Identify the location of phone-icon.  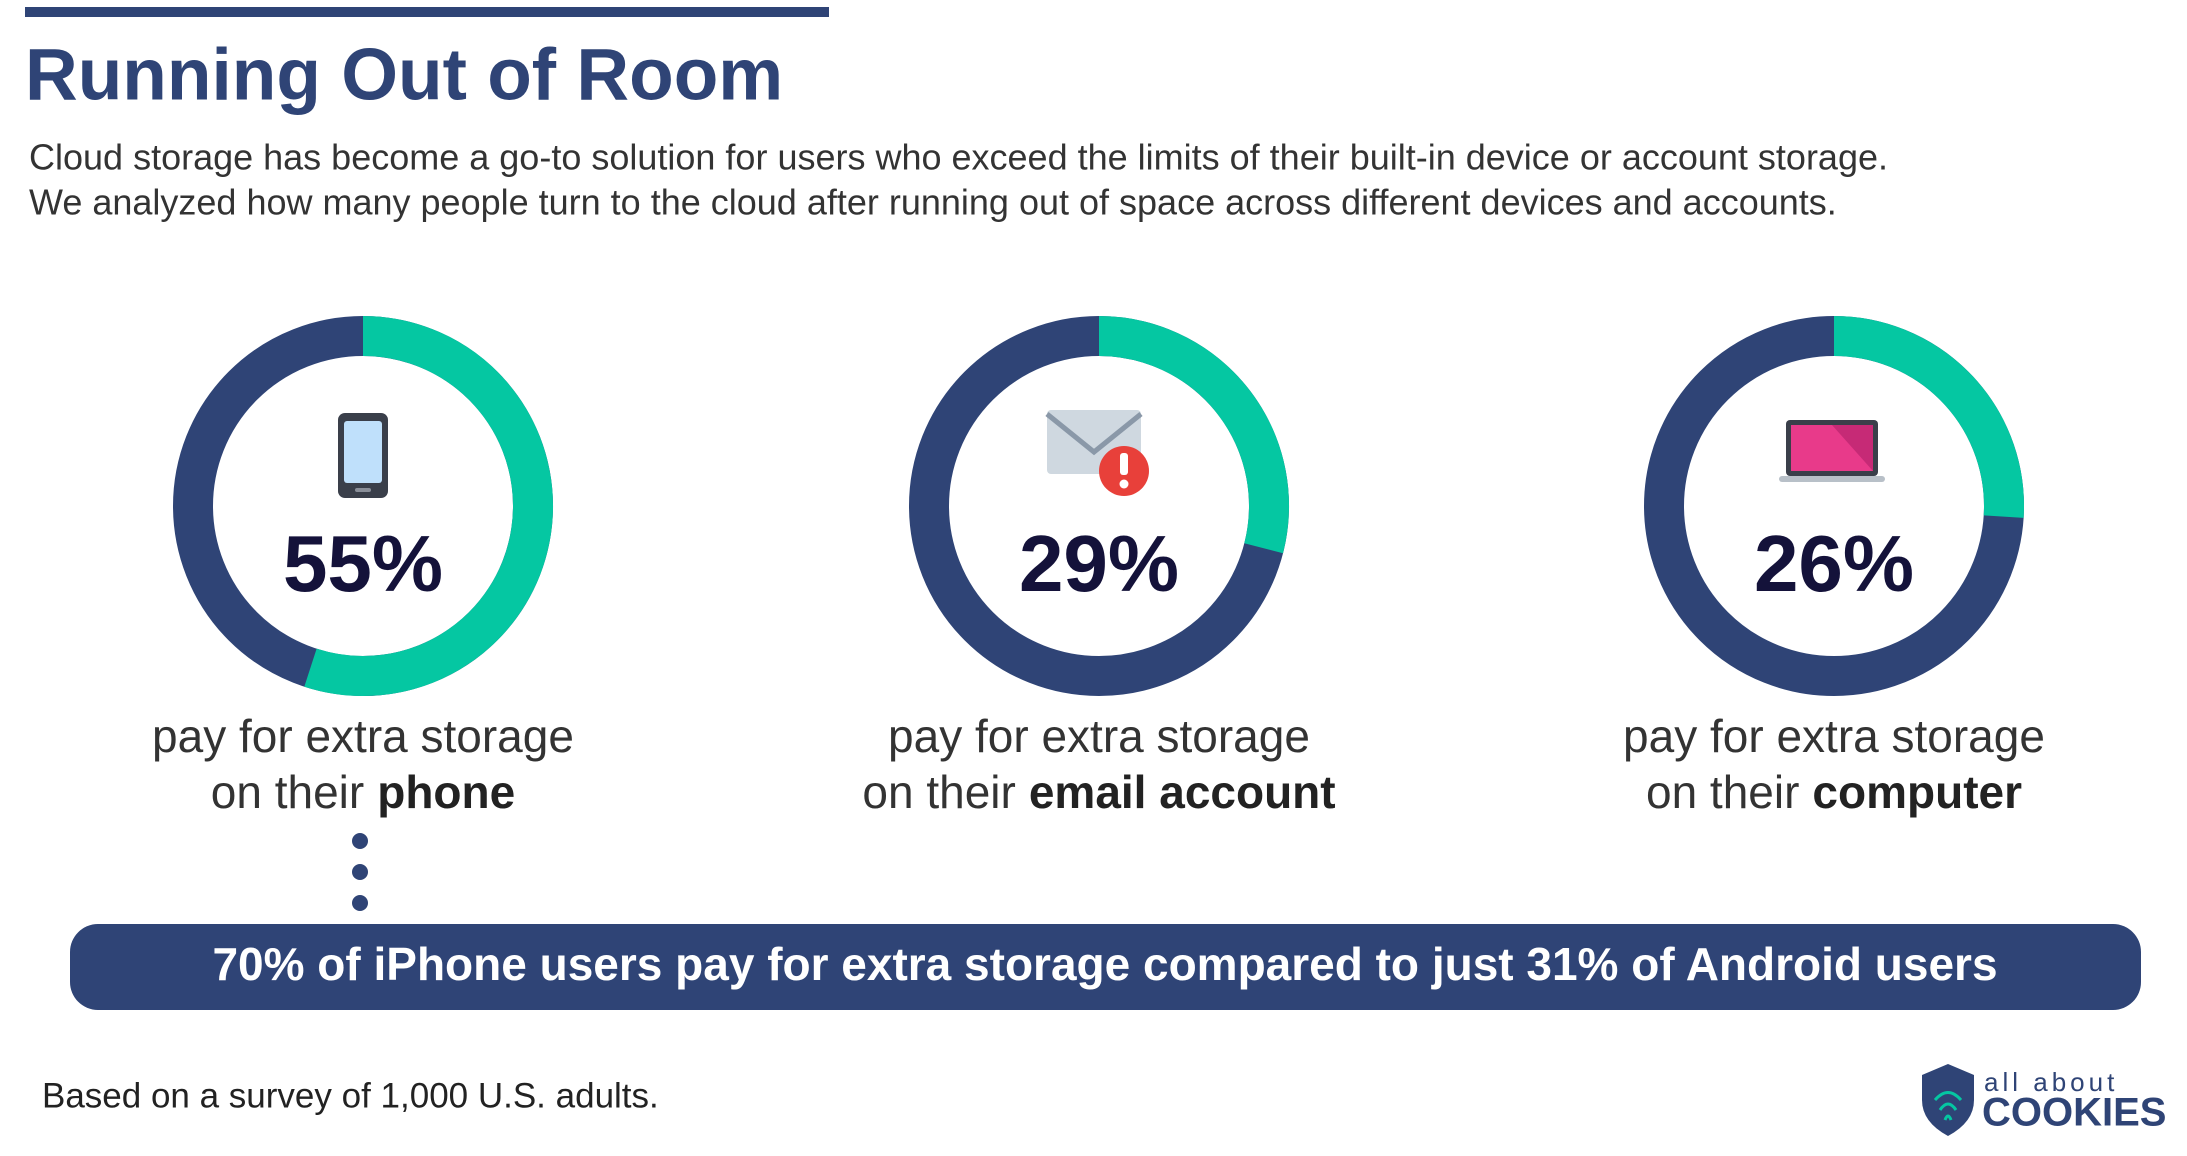
(363, 455).